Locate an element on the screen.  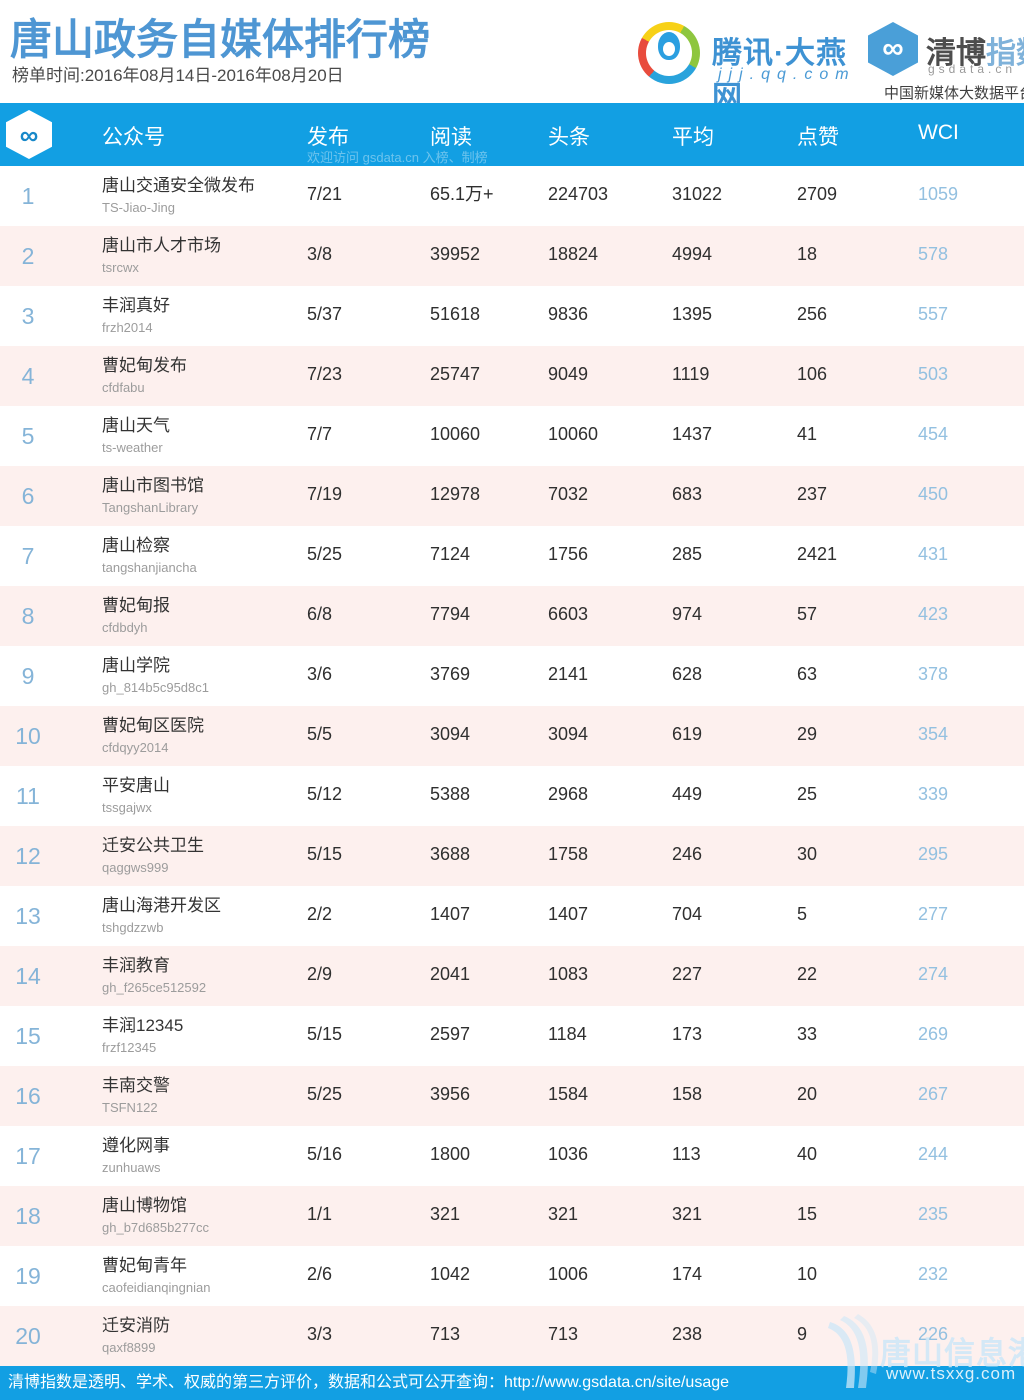
account-name: 唐山博物馆 is located at coordinates (144, 1205).